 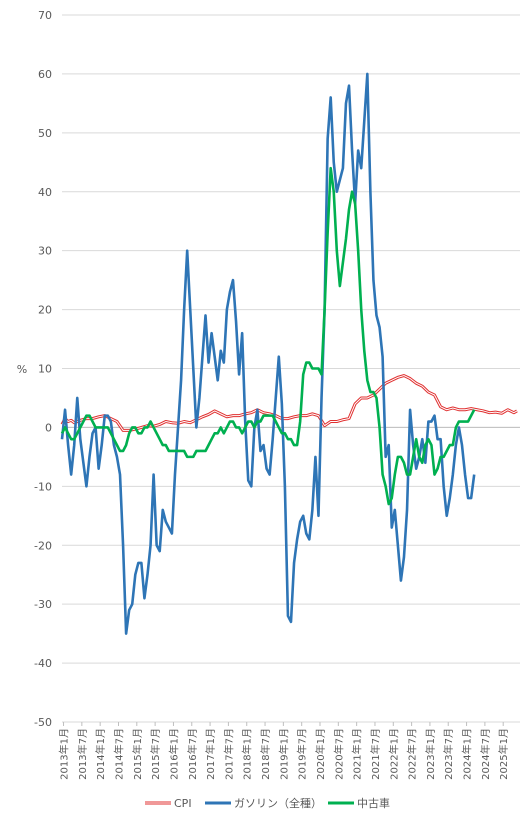 I want to click on legend-item: ガソリン（全種）, so click(x=263, y=803).